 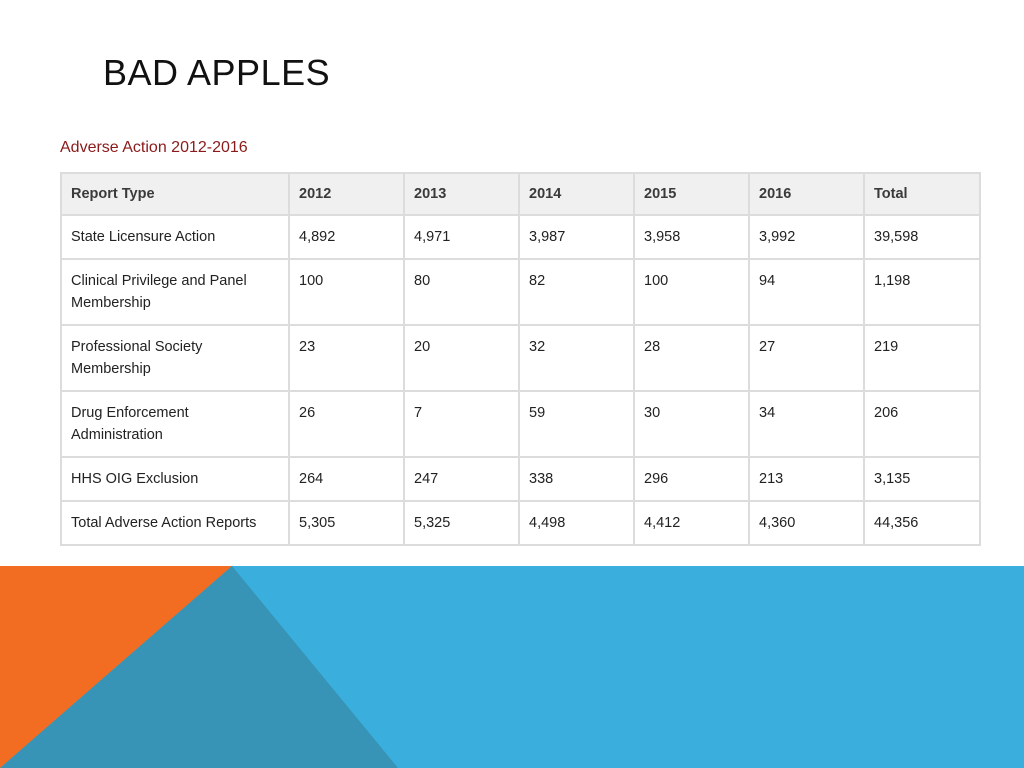 What do you see at coordinates (461, 237) in the screenshot?
I see `table-cell: 4,971` at bounding box center [461, 237].